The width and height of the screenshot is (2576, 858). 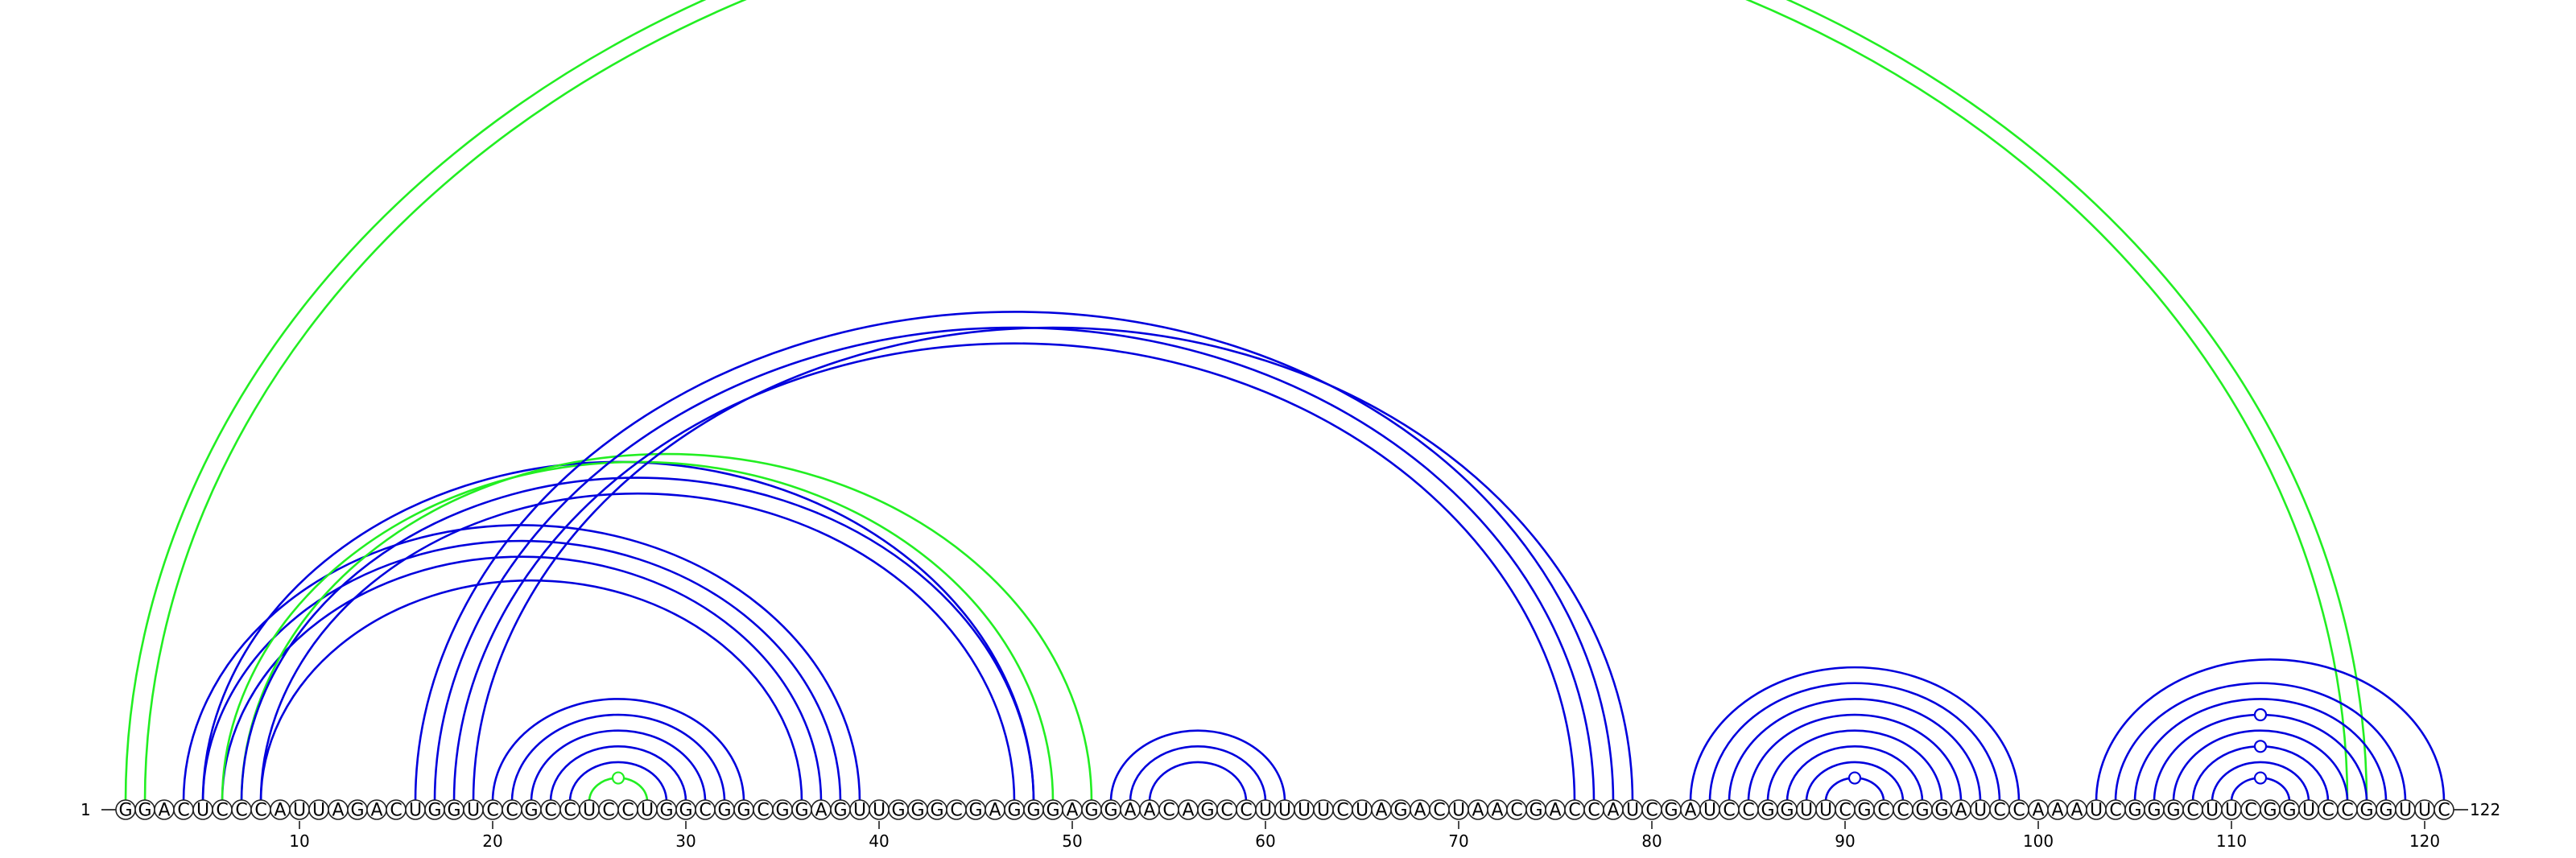 What do you see at coordinates (685, 841) in the screenshot?
I see `tick-label: 30` at bounding box center [685, 841].